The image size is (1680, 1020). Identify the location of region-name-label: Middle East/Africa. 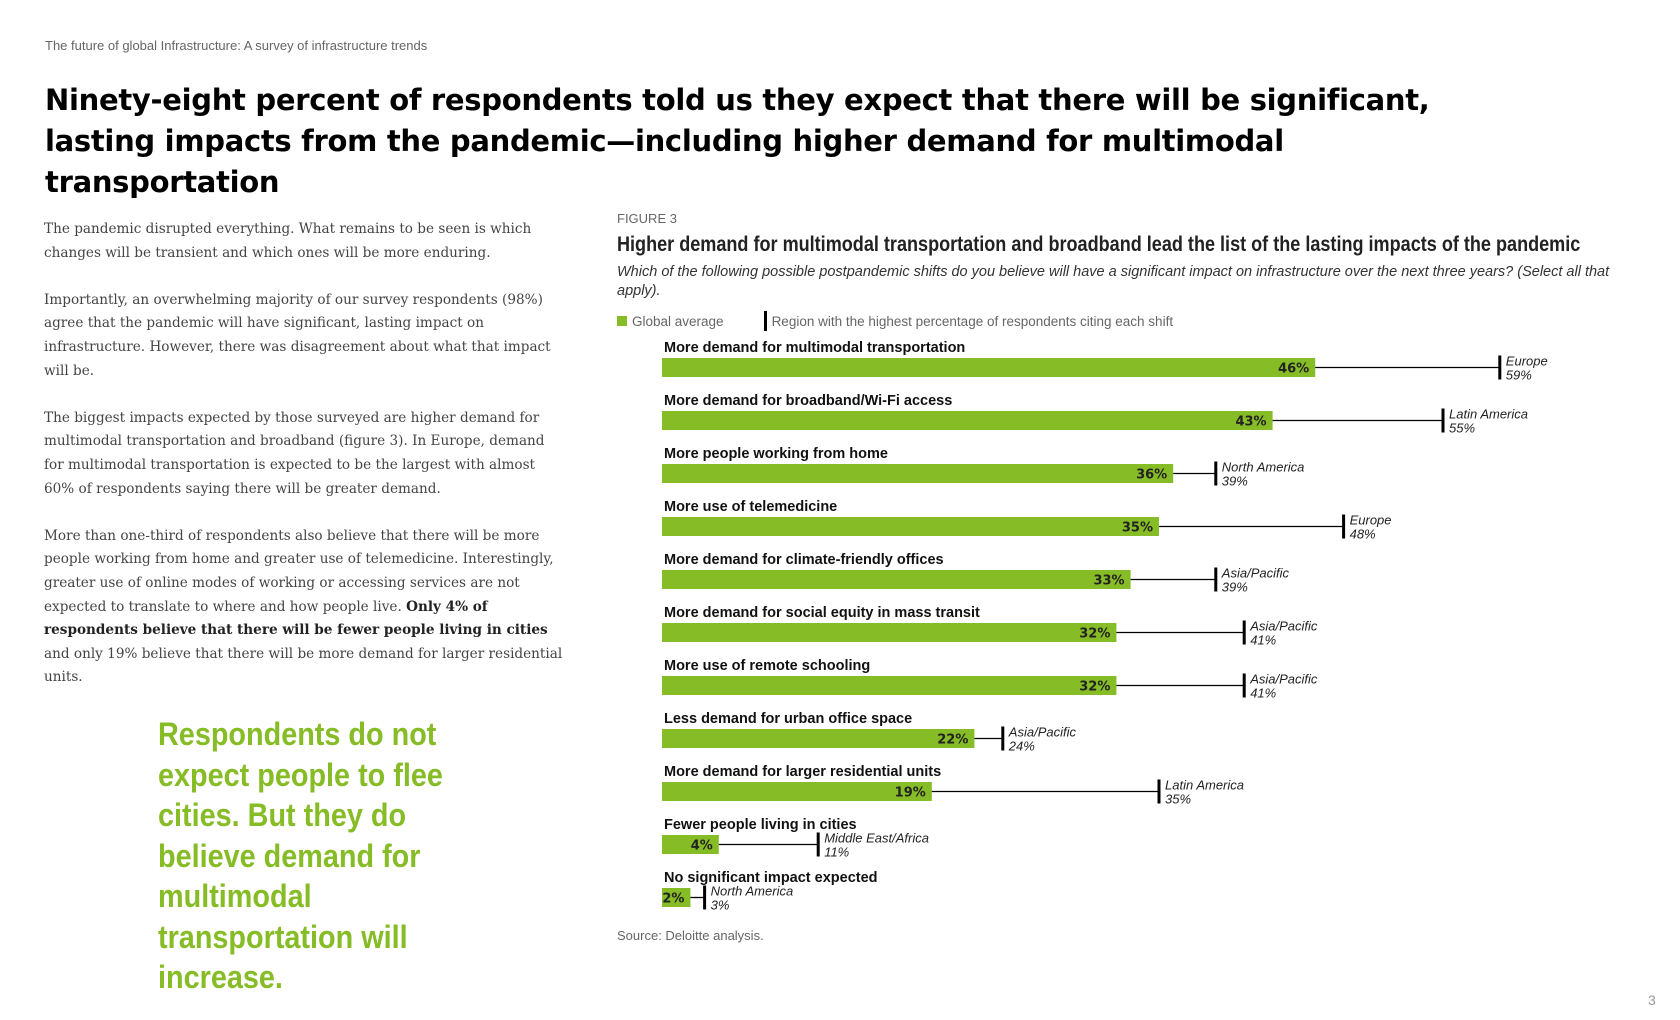
(876, 838).